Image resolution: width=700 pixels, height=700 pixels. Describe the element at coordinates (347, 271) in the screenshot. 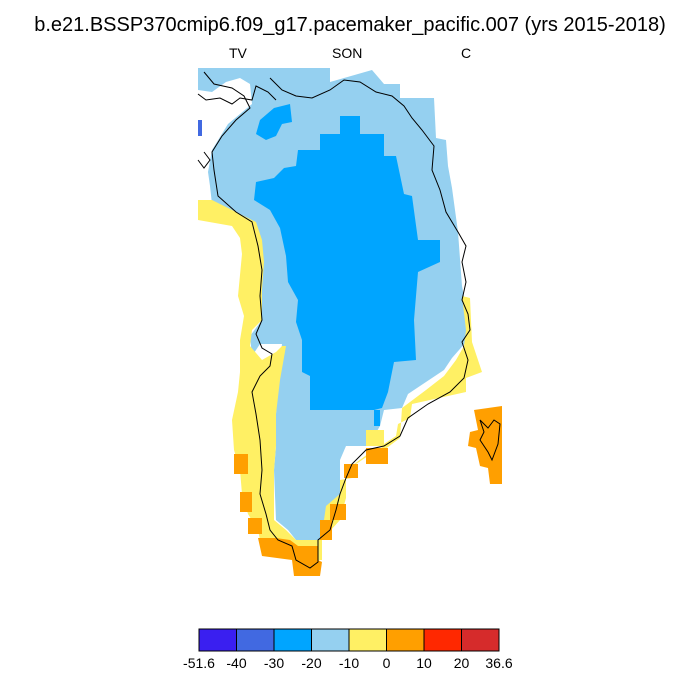

I see `region-blue-core` at that location.